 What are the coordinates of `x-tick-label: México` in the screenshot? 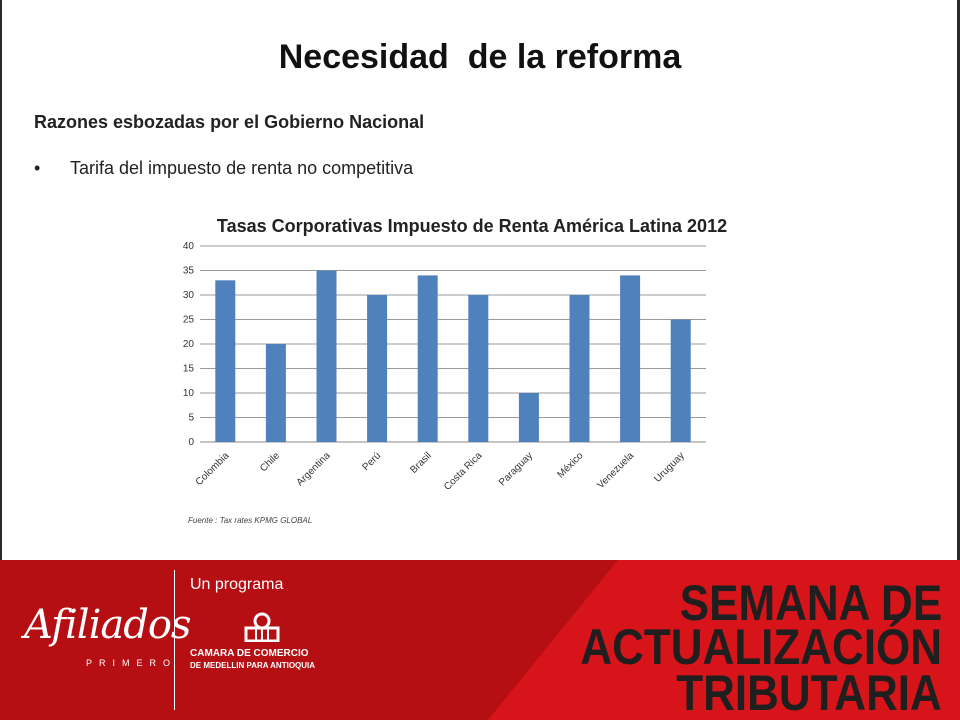 It's located at (570, 465).